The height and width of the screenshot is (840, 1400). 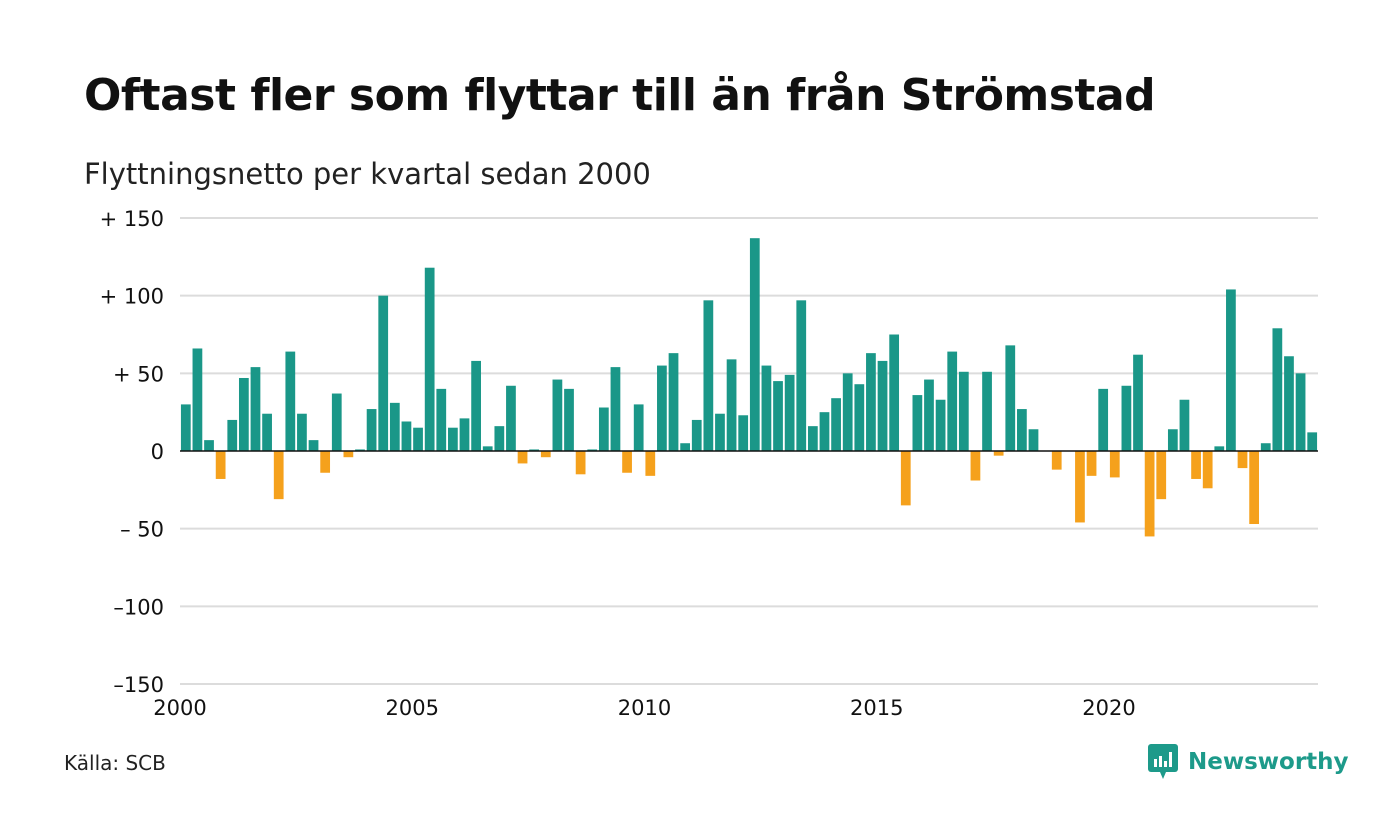 I want to click on y-tick-label: –150, so click(x=138, y=685).